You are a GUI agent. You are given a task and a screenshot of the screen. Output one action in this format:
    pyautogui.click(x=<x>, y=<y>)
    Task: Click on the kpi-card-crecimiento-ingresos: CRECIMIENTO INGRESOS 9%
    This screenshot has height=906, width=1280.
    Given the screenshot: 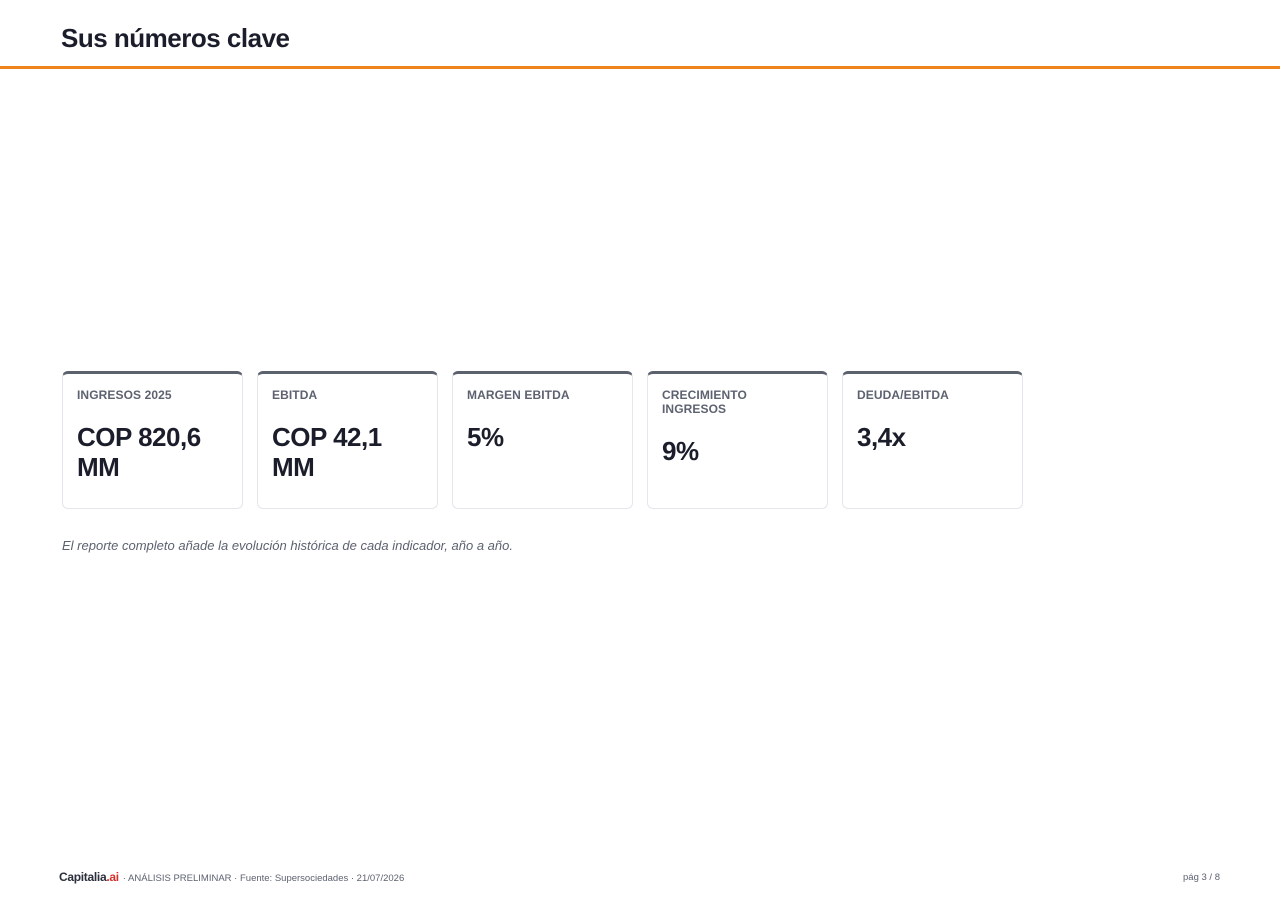 What is the action you would take?
    pyautogui.click(x=737, y=440)
    